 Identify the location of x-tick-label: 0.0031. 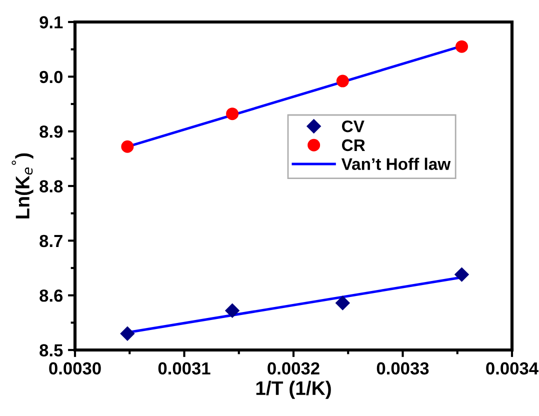
(184, 368).